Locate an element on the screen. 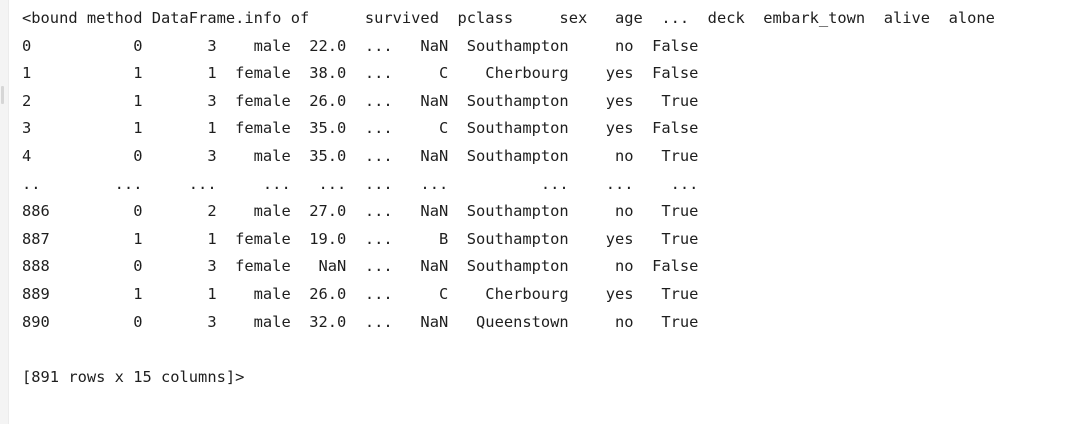 The height and width of the screenshot is (424, 1075). dataframe-summary-line: [891 rows x 15 columns]> is located at coordinates (133, 376).